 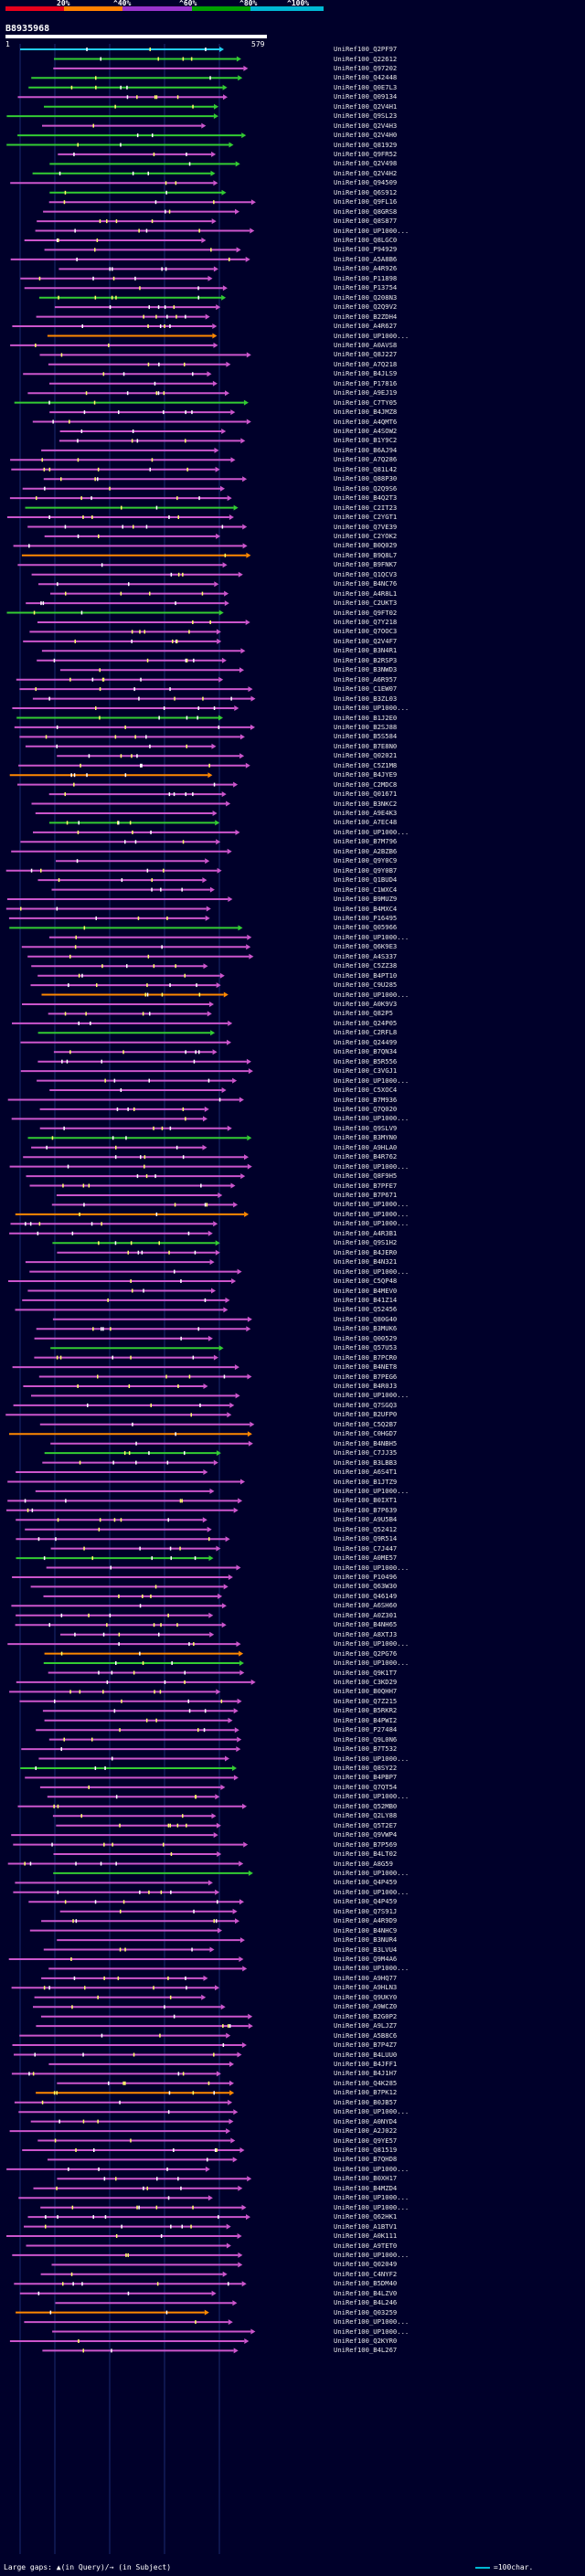 I want to click on hit-id-link: UniRef100_B41Z14, so click(x=366, y=1299).